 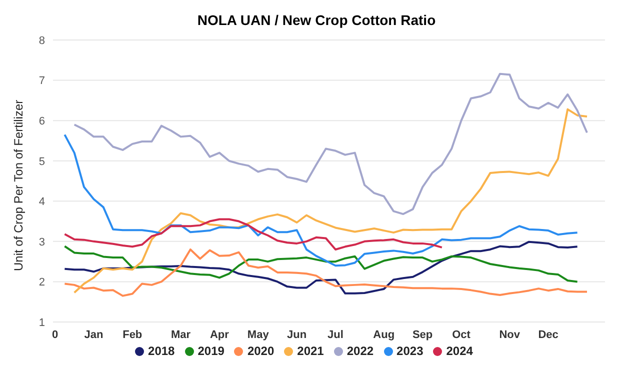 I want to click on legend-label: 2020, so click(x=260, y=351).